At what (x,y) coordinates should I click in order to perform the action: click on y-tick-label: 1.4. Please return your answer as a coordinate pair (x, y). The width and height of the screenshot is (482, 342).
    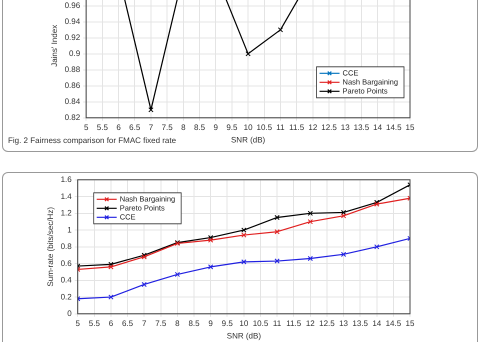
    Looking at the image, I should click on (66, 196).